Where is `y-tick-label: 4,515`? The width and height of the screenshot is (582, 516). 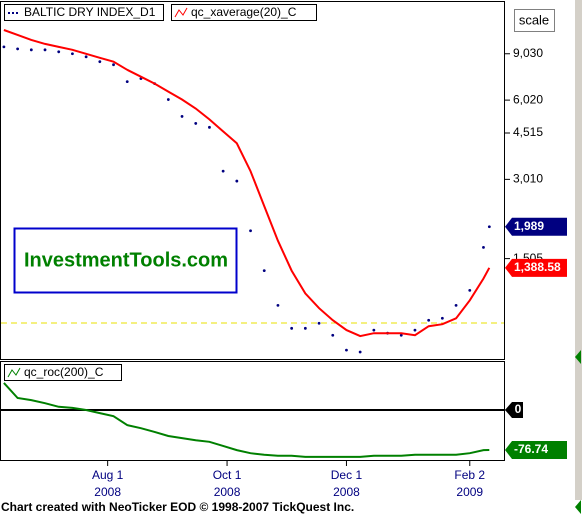
y-tick-label: 4,515 is located at coordinates (528, 132).